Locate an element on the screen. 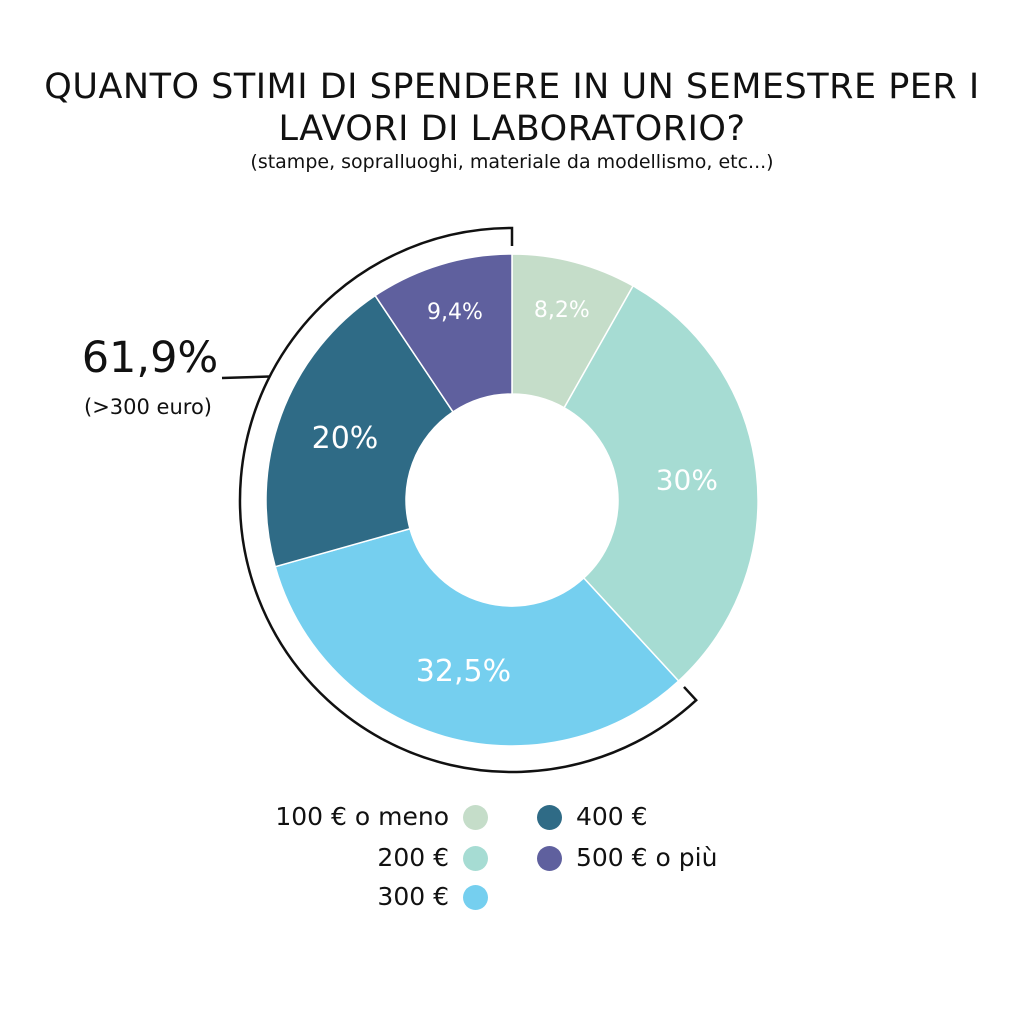 Image resolution: width=1024 pixels, height=1024 pixels. legend-label: 300 € is located at coordinates (413, 896).